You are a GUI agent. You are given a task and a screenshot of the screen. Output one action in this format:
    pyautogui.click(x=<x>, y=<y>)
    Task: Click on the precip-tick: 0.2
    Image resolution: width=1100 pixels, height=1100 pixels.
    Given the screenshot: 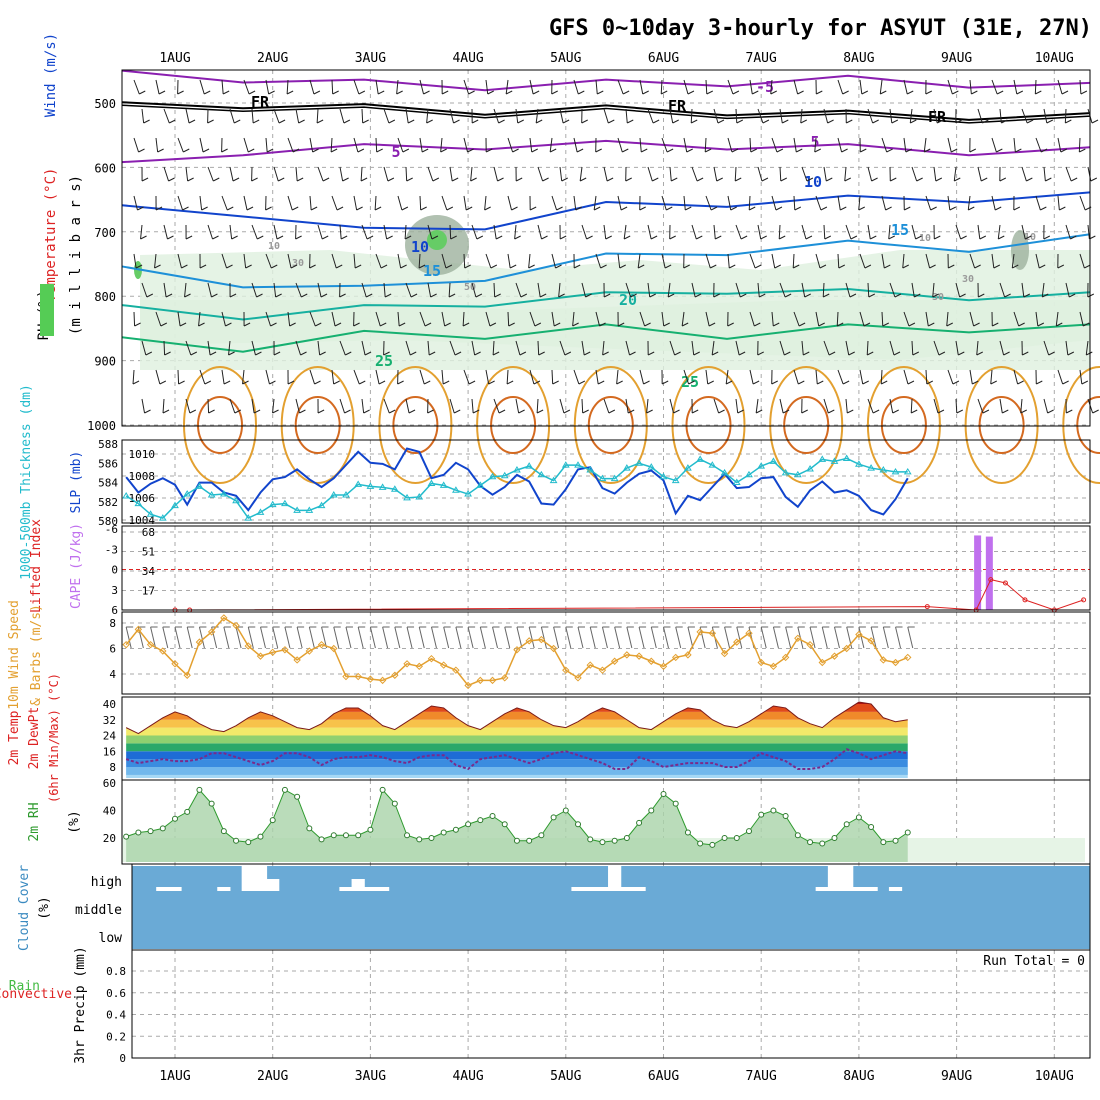 What is the action you would take?
    pyautogui.click(x=116, y=1036)
    